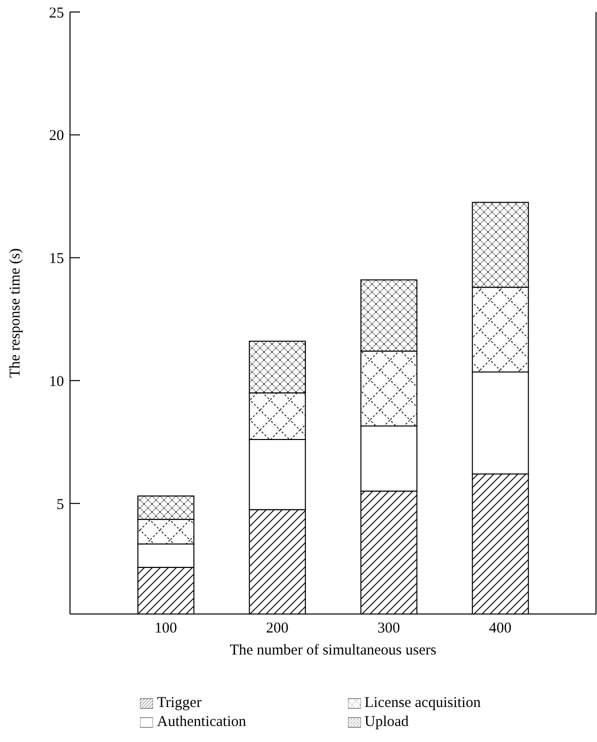  Describe the element at coordinates (179, 703) in the screenshot. I see `legend-label: Trigger` at that location.